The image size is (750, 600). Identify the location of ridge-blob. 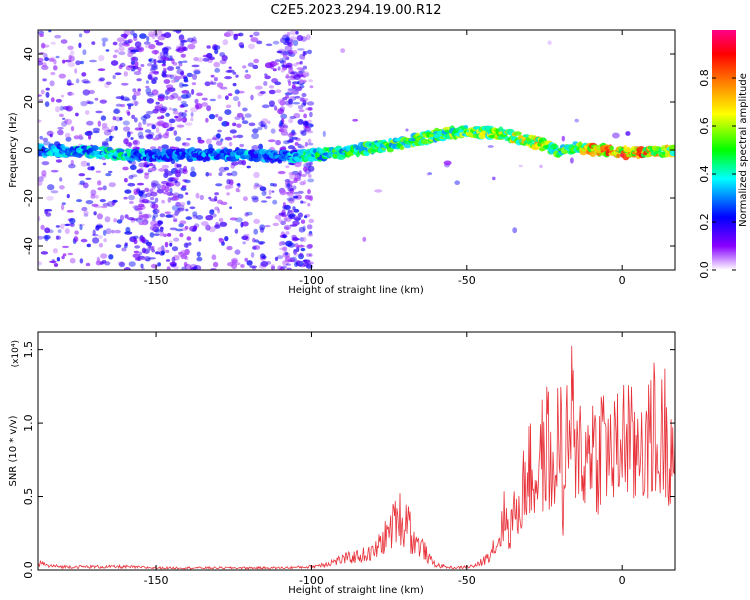
(618, 155).